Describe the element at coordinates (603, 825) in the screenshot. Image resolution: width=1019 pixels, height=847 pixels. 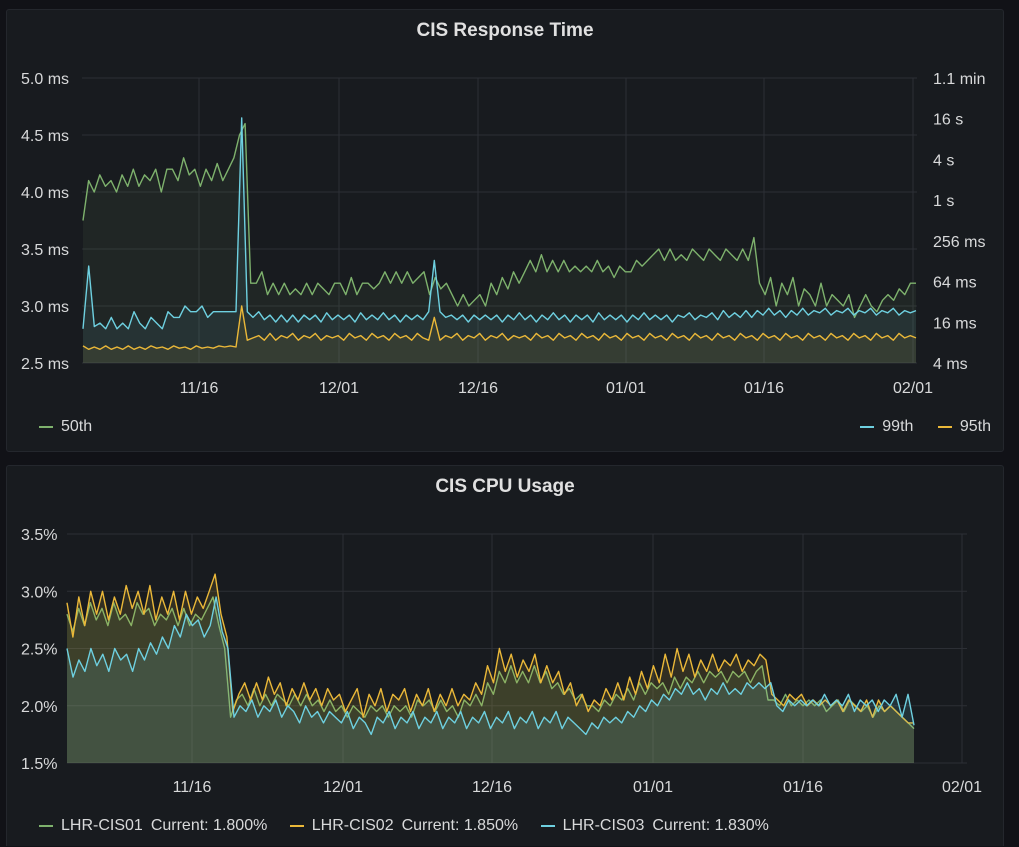
I see `legend-label-lhr-cis03: LHR-CIS03` at that location.